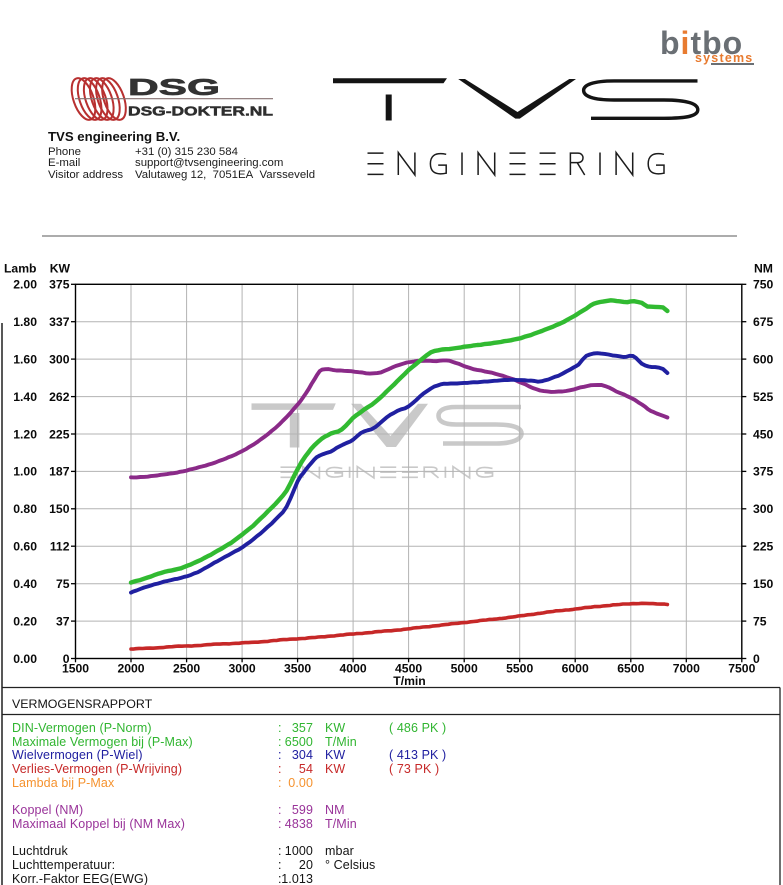 The height and width of the screenshot is (885, 783). I want to click on svg-text: 262, so click(59, 397).